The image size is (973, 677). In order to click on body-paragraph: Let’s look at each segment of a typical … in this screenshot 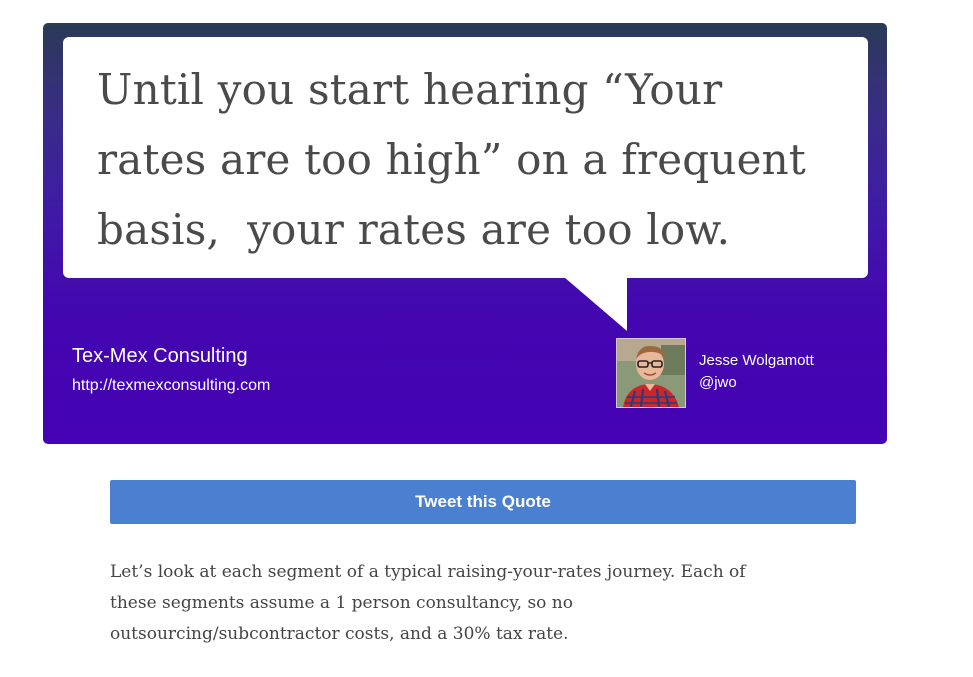, I will do `click(470, 603)`.